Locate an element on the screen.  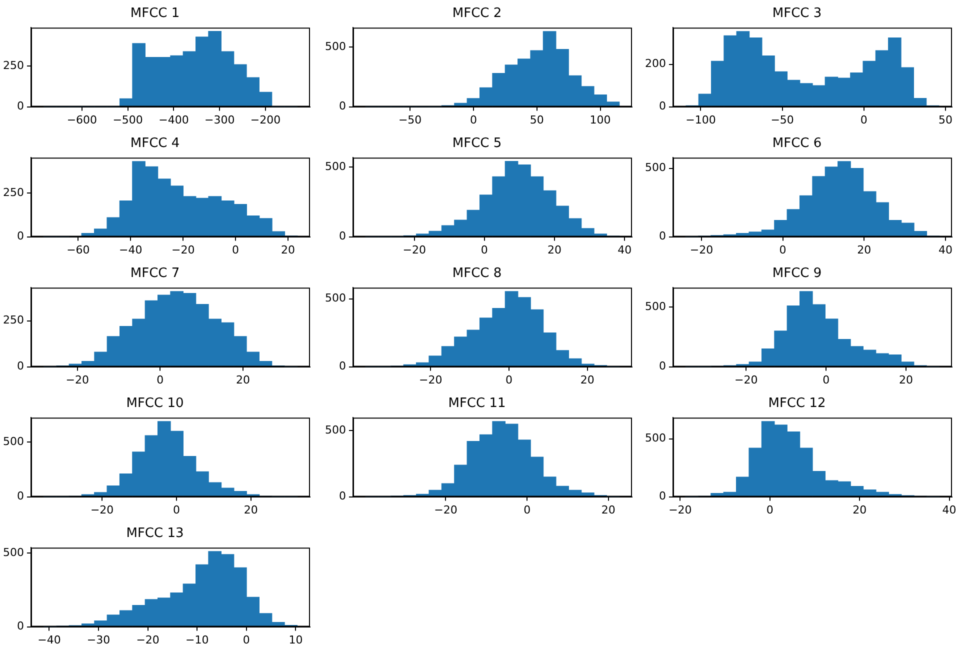
x-tick-label: −100 is located at coordinates (701, 119).